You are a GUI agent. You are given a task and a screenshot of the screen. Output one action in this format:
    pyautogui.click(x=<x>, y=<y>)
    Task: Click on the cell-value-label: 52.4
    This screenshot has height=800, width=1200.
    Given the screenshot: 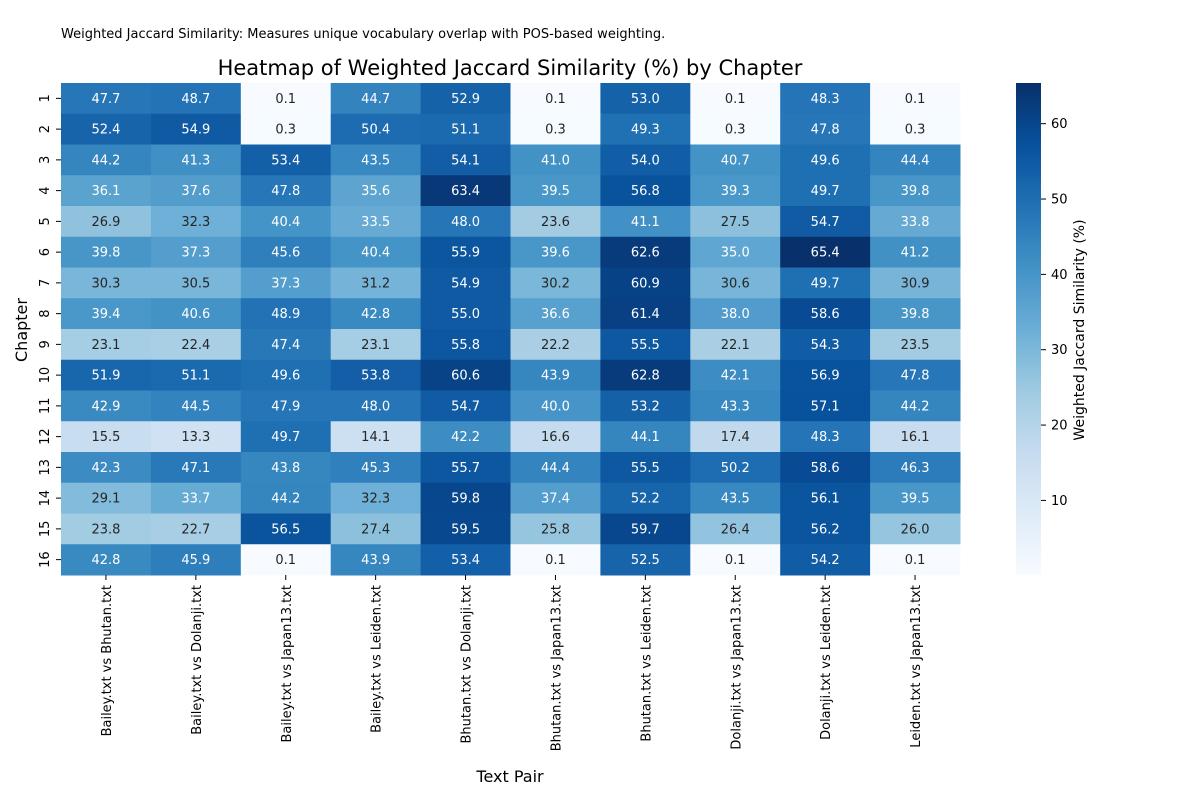 What is the action you would take?
    pyautogui.click(x=105, y=130)
    